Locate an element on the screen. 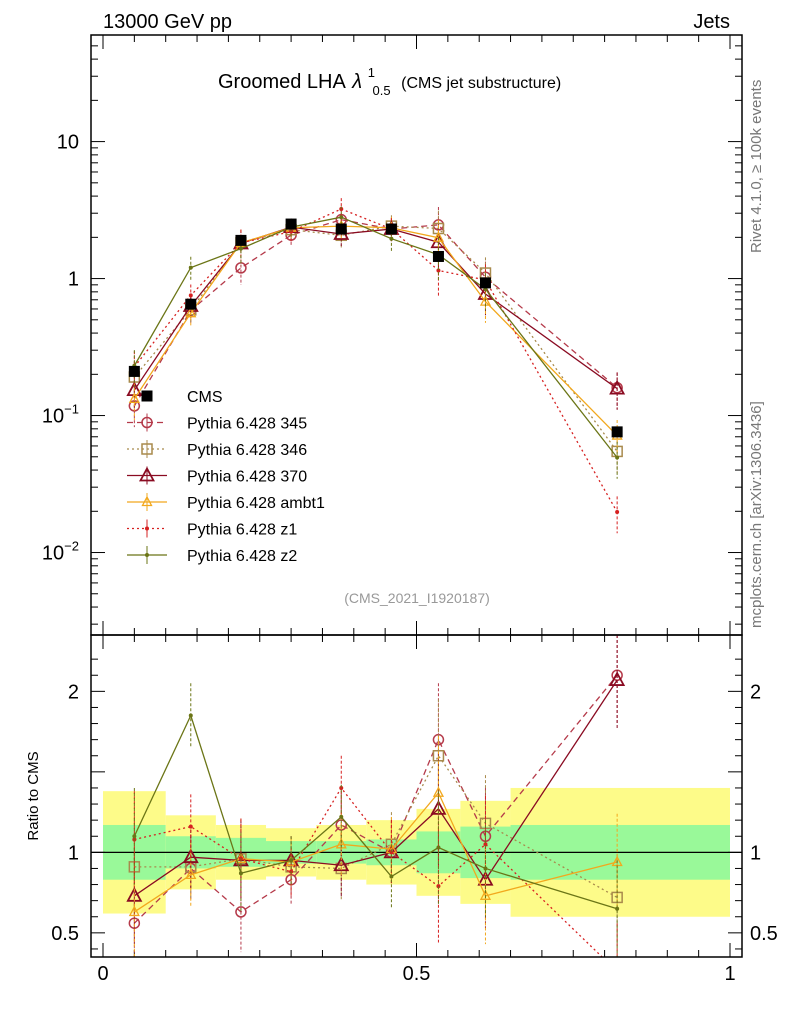 Image resolution: width=786 pixels, height=1024 pixels. mcplots-label: mcplots.cern.ch [arXiv:1306.3436] is located at coordinates (756, 514).